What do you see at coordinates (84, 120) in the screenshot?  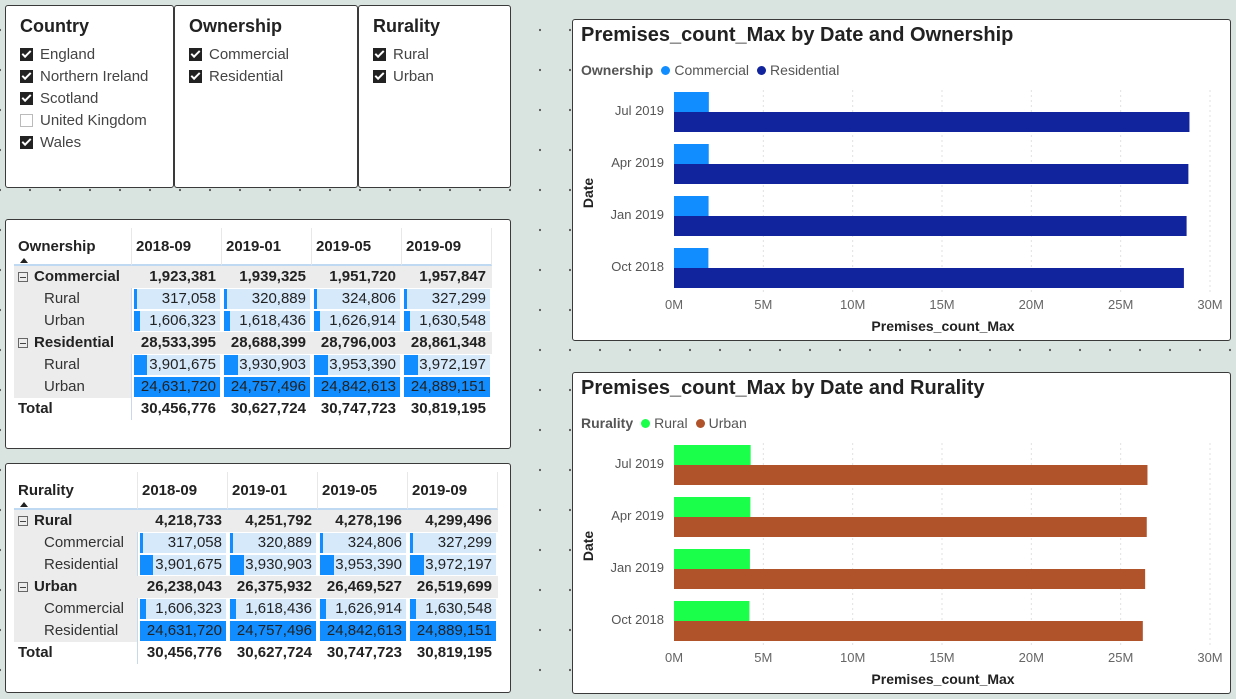 I see `slicer-item: United Kingdom` at bounding box center [84, 120].